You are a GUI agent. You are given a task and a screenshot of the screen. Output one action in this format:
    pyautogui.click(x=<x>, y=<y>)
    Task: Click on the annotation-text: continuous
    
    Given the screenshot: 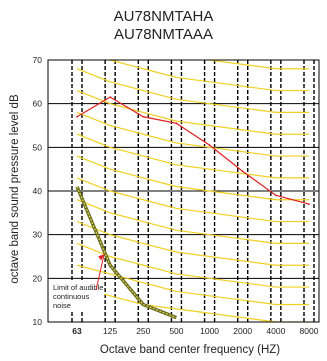 What is the action you would take?
    pyautogui.click(x=71, y=296)
    